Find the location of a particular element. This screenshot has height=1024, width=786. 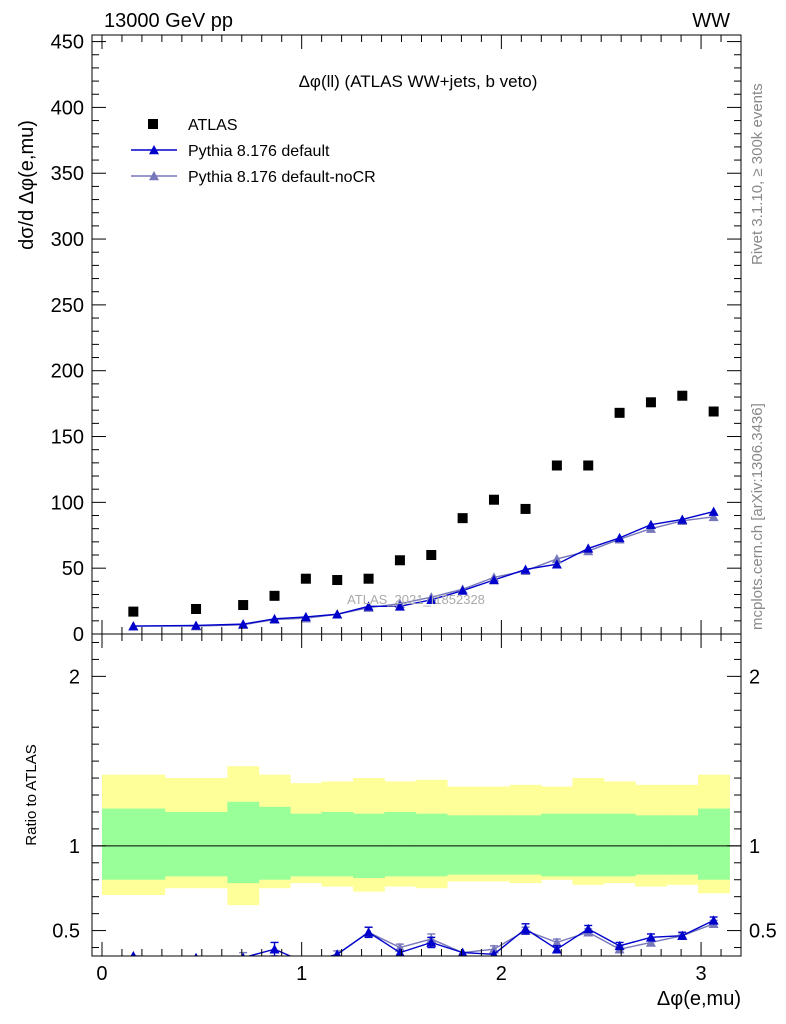

y-tick-label: 100 is located at coordinates (67, 503).